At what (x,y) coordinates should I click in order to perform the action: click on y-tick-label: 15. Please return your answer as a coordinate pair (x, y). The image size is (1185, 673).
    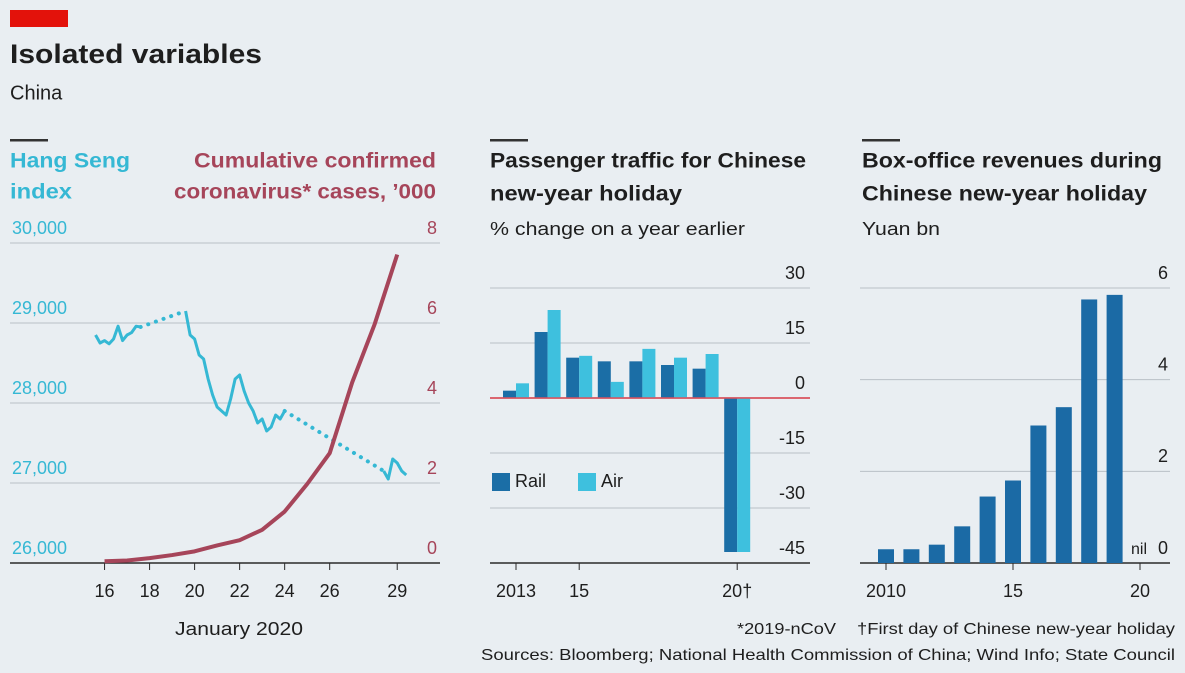
    Looking at the image, I should click on (795, 328).